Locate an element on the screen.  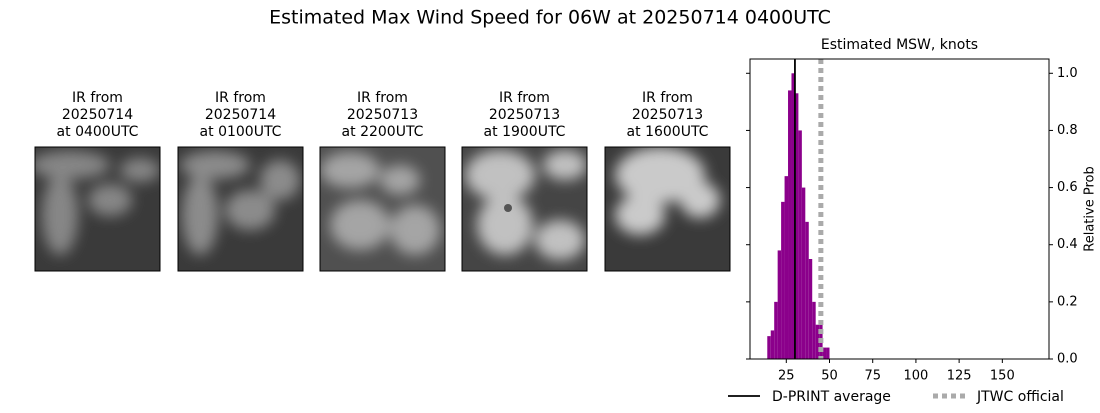
y-tick-label: 0.4 is located at coordinates (1067, 244).